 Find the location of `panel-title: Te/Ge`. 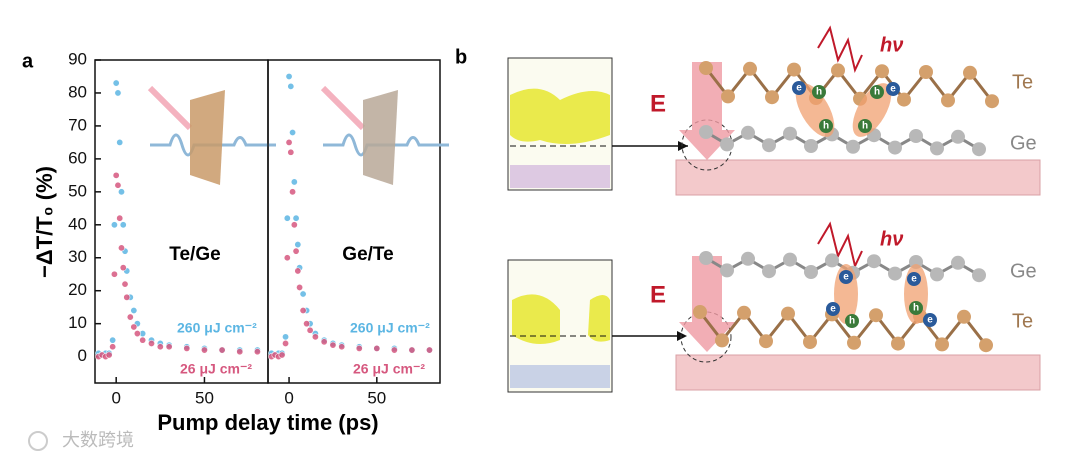

panel-title: Te/Ge is located at coordinates (194, 254).